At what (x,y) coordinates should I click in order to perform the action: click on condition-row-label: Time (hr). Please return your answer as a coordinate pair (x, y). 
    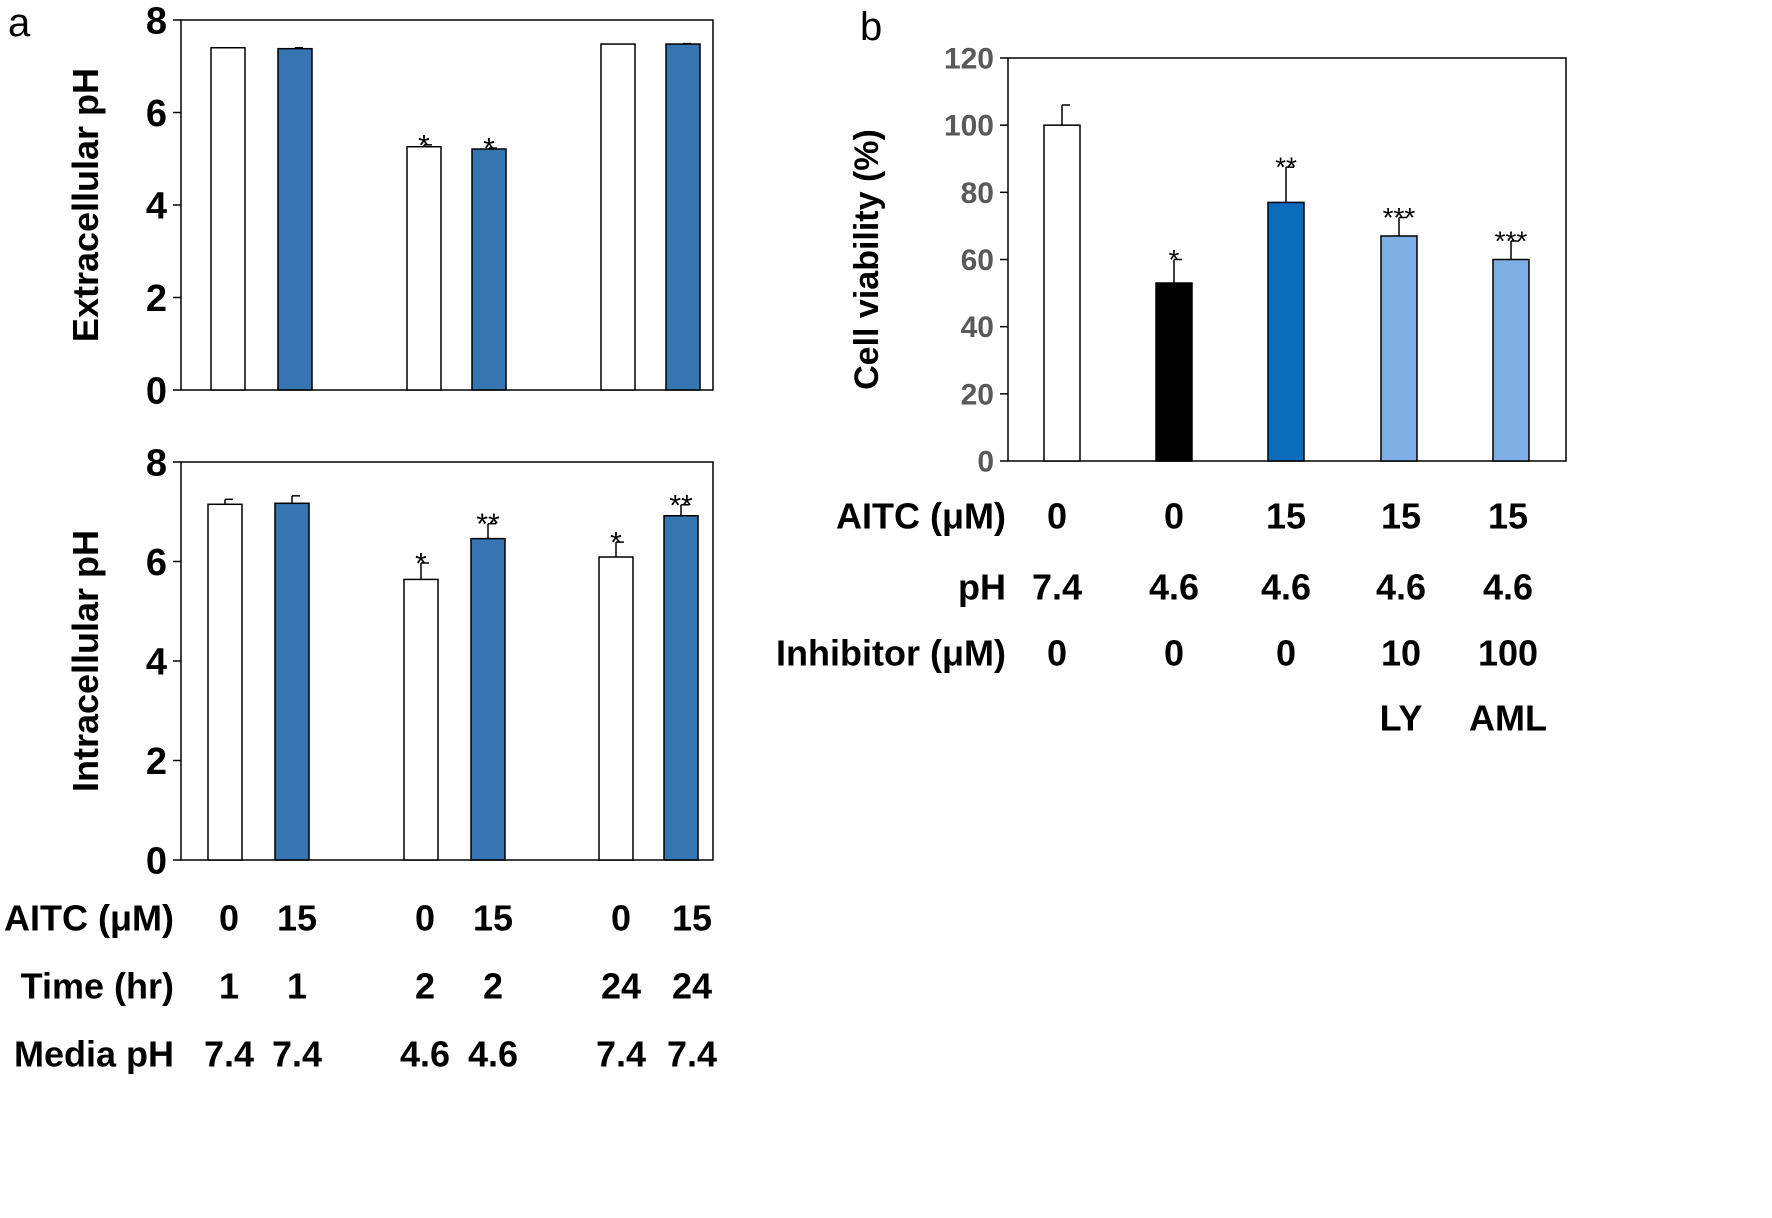
    Looking at the image, I should click on (97, 986).